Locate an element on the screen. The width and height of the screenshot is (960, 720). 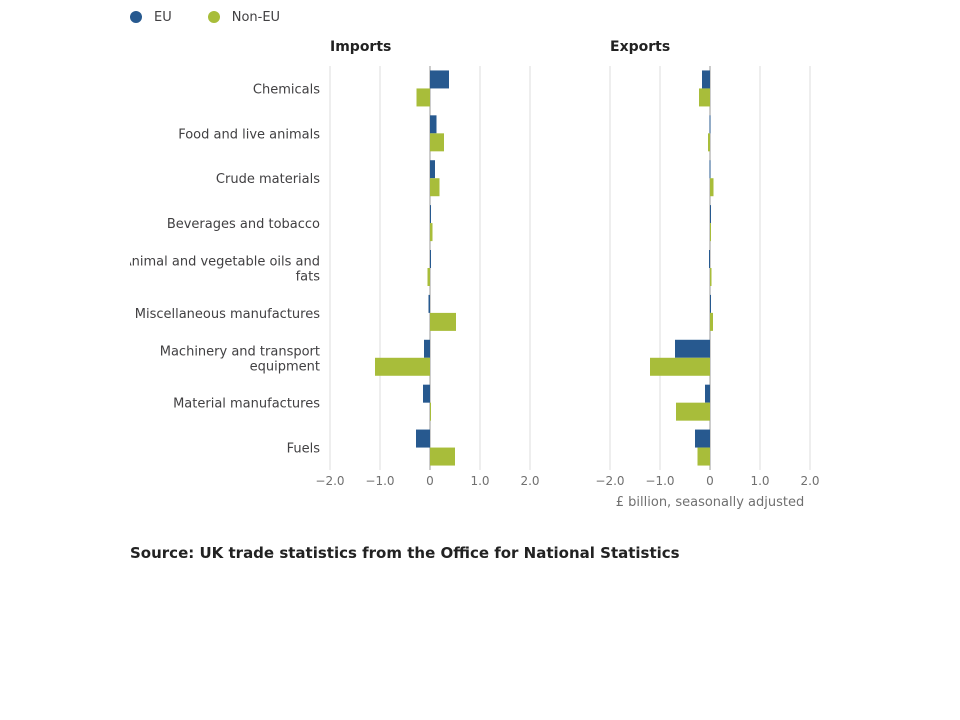
category-label: Animal and vegetable oils and is located at coordinates (221, 262).